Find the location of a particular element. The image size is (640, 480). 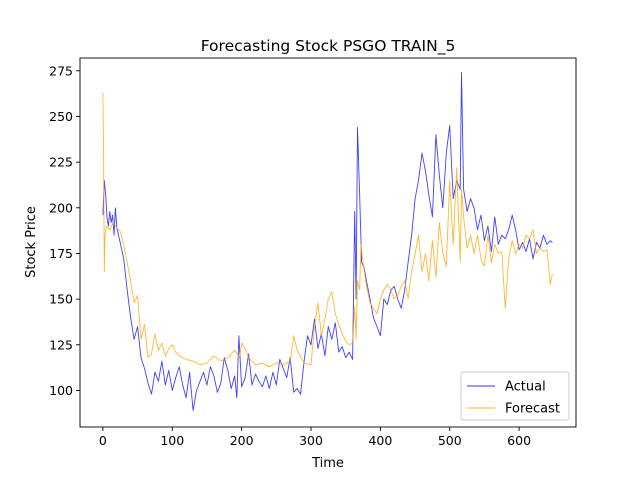

y-tick-label: 100 is located at coordinates (61, 390).